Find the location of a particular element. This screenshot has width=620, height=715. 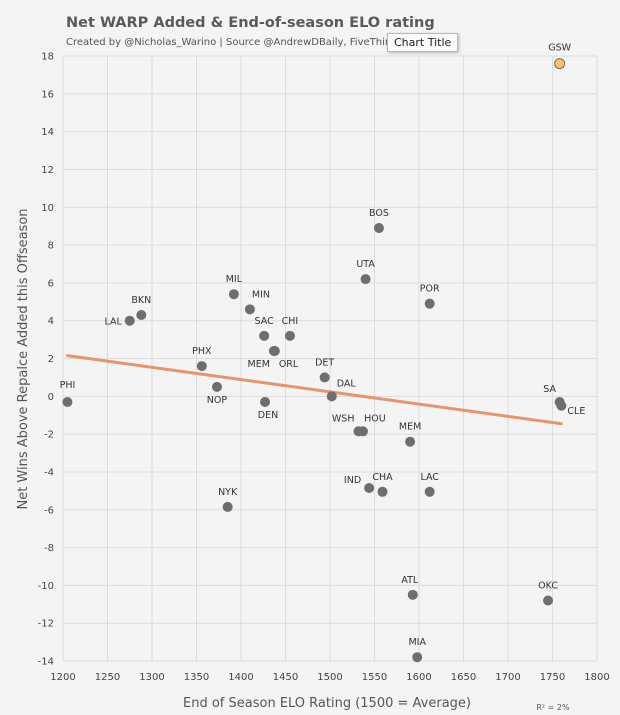

point-label-min: MIN is located at coordinates (261, 294).